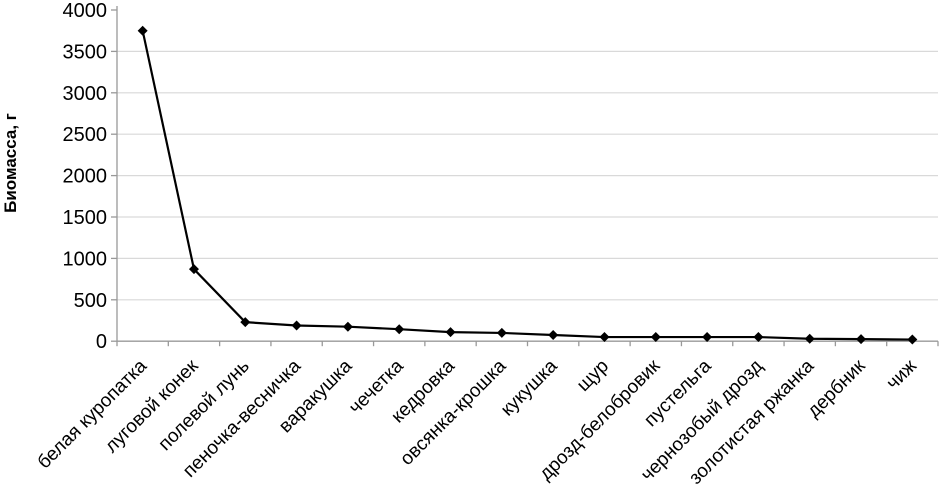 The image size is (940, 485). What do you see at coordinates (85, 94) in the screenshot?
I see `y-tick-label: 3000` at bounding box center [85, 94].